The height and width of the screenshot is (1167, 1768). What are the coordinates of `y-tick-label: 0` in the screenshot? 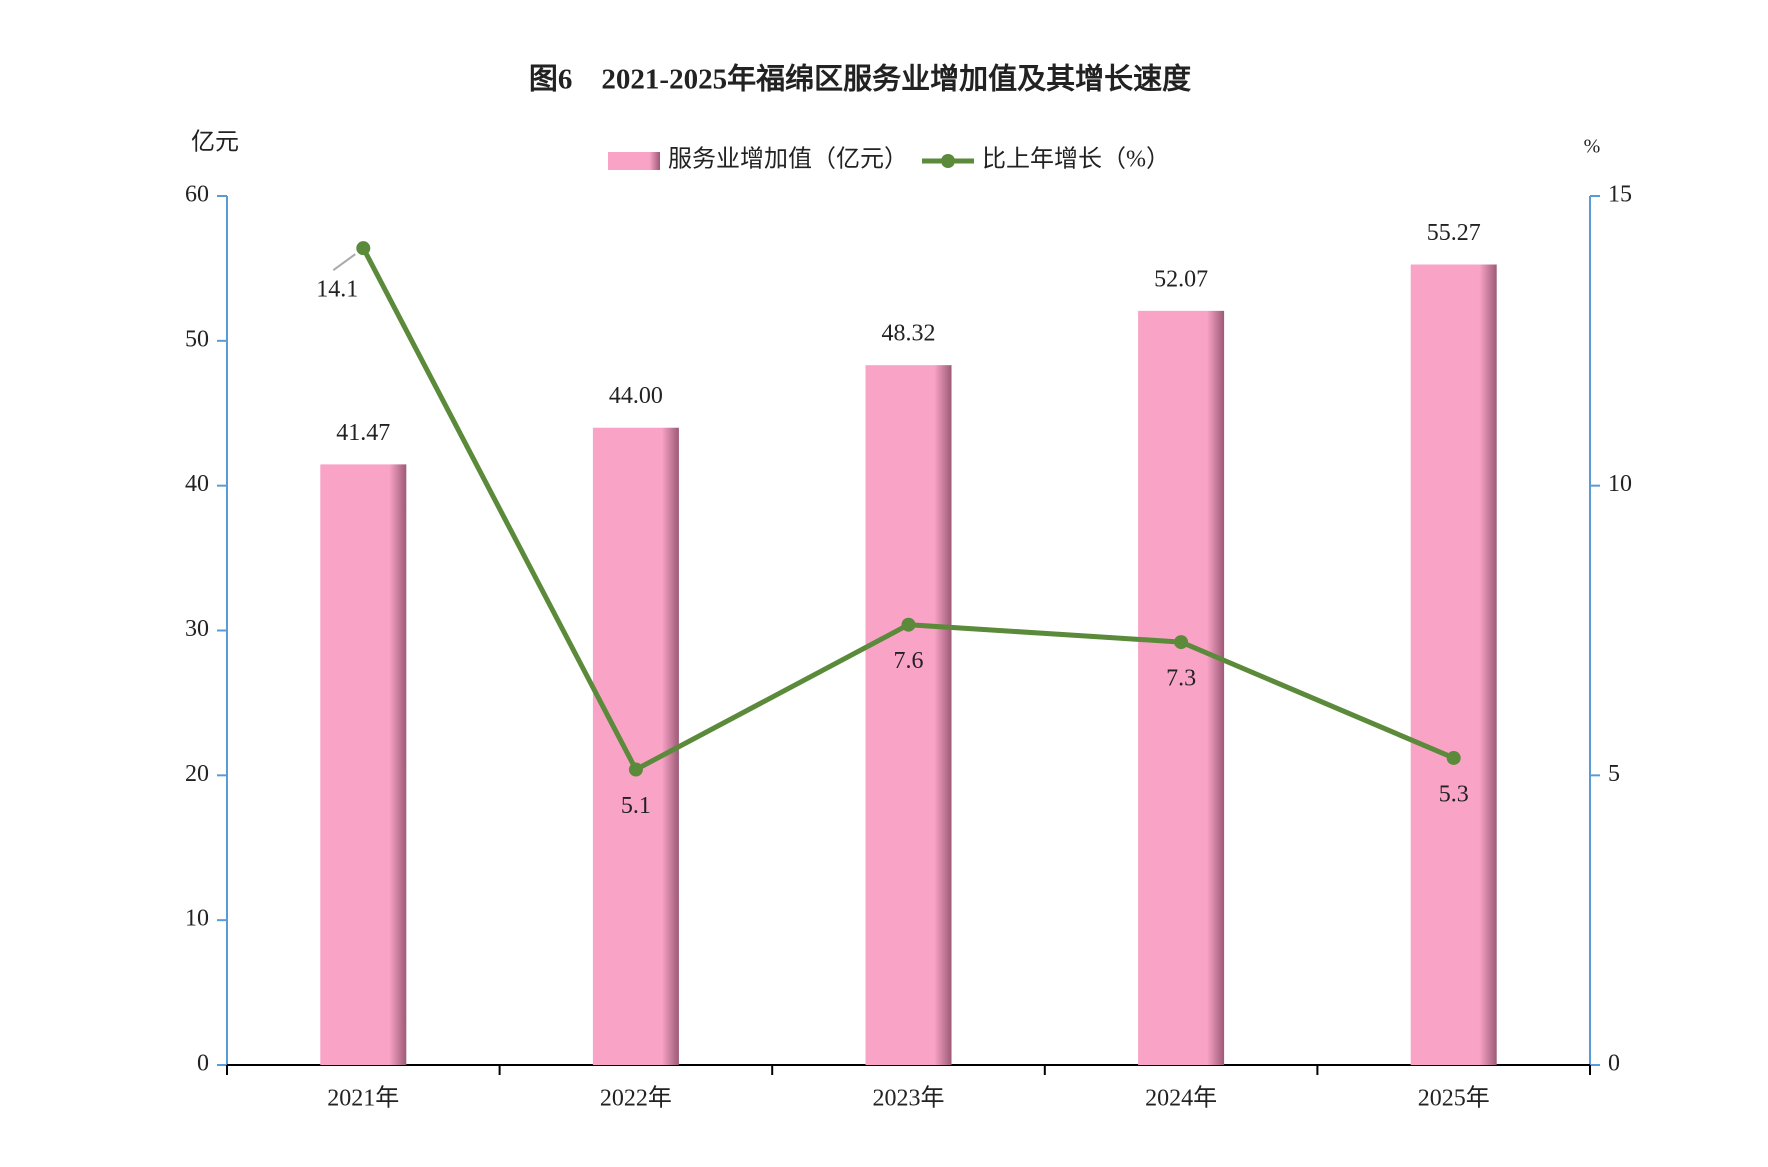 It's located at (203, 1064).